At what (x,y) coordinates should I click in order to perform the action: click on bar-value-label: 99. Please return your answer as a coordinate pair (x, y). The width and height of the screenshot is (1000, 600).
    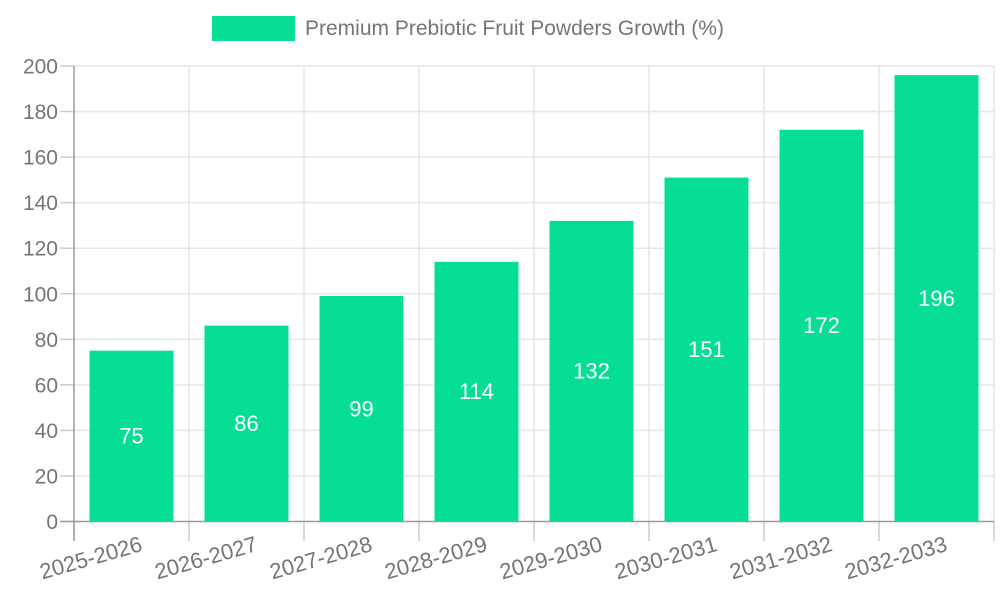
    Looking at the image, I should click on (361, 408).